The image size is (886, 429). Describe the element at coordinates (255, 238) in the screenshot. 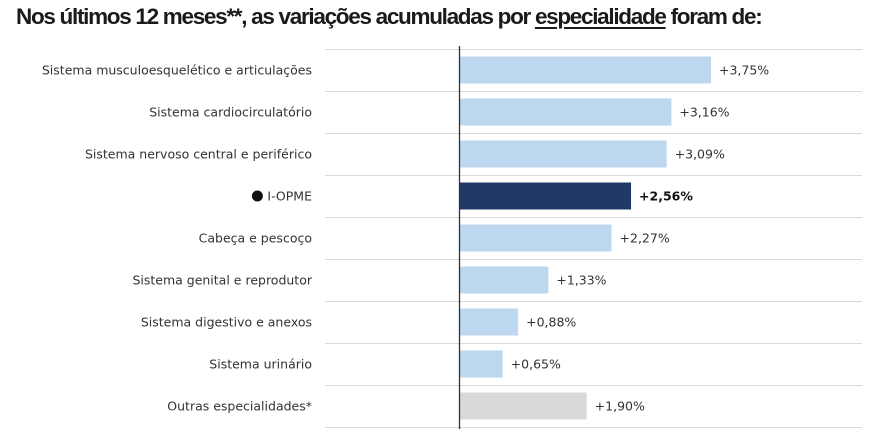

I see `category-label-cabeca-e-pescoco: Cabeça e pescoço` at that location.